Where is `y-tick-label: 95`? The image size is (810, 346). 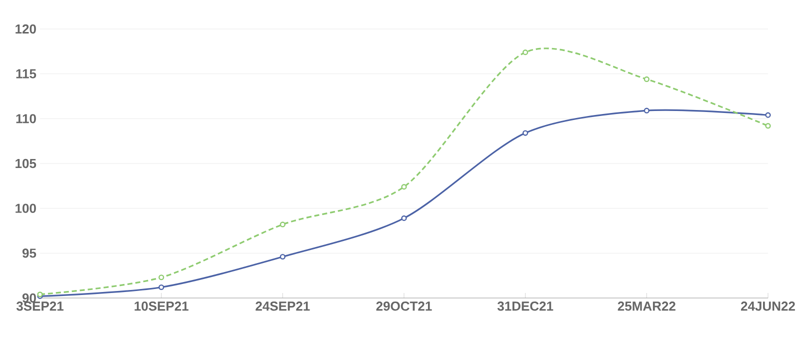
y-tick-label: 95 is located at coordinates (29, 253).